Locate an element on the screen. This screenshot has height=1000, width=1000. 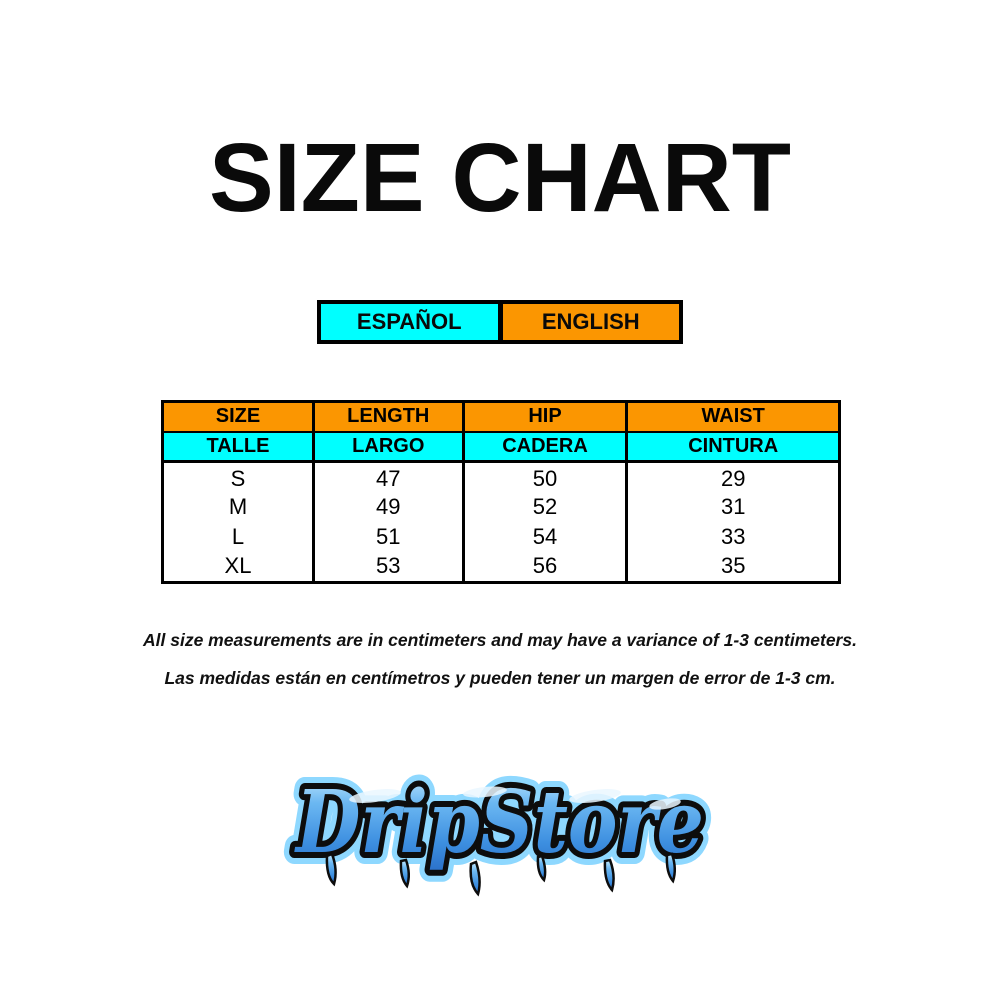
cell-hip: 52 is located at coordinates (544, 507).